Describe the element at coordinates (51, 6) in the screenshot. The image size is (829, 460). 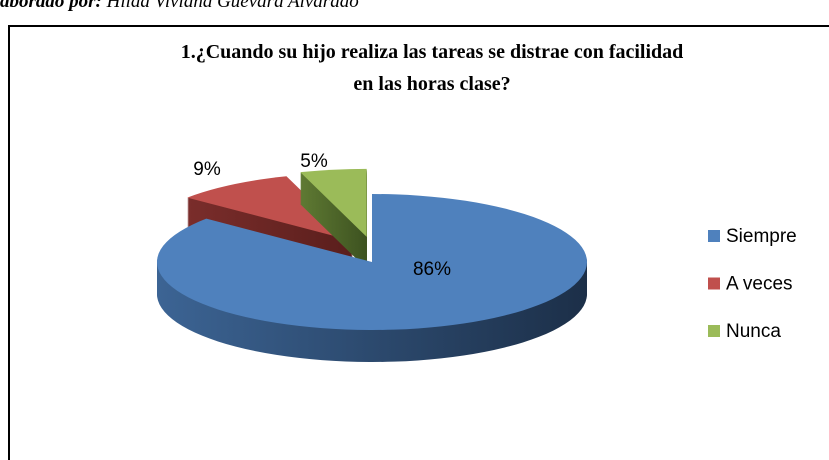
I see `caption-label: aborado por:` at that location.